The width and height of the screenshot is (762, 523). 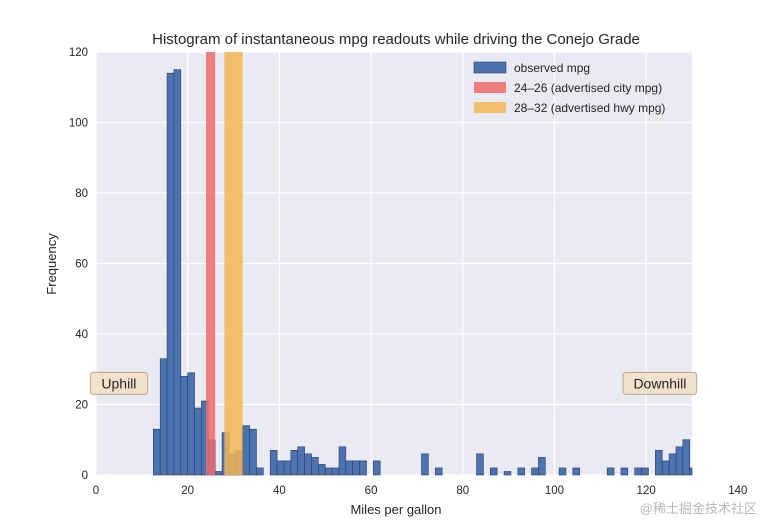 I want to click on y-tick-label: 80, so click(x=81, y=194).